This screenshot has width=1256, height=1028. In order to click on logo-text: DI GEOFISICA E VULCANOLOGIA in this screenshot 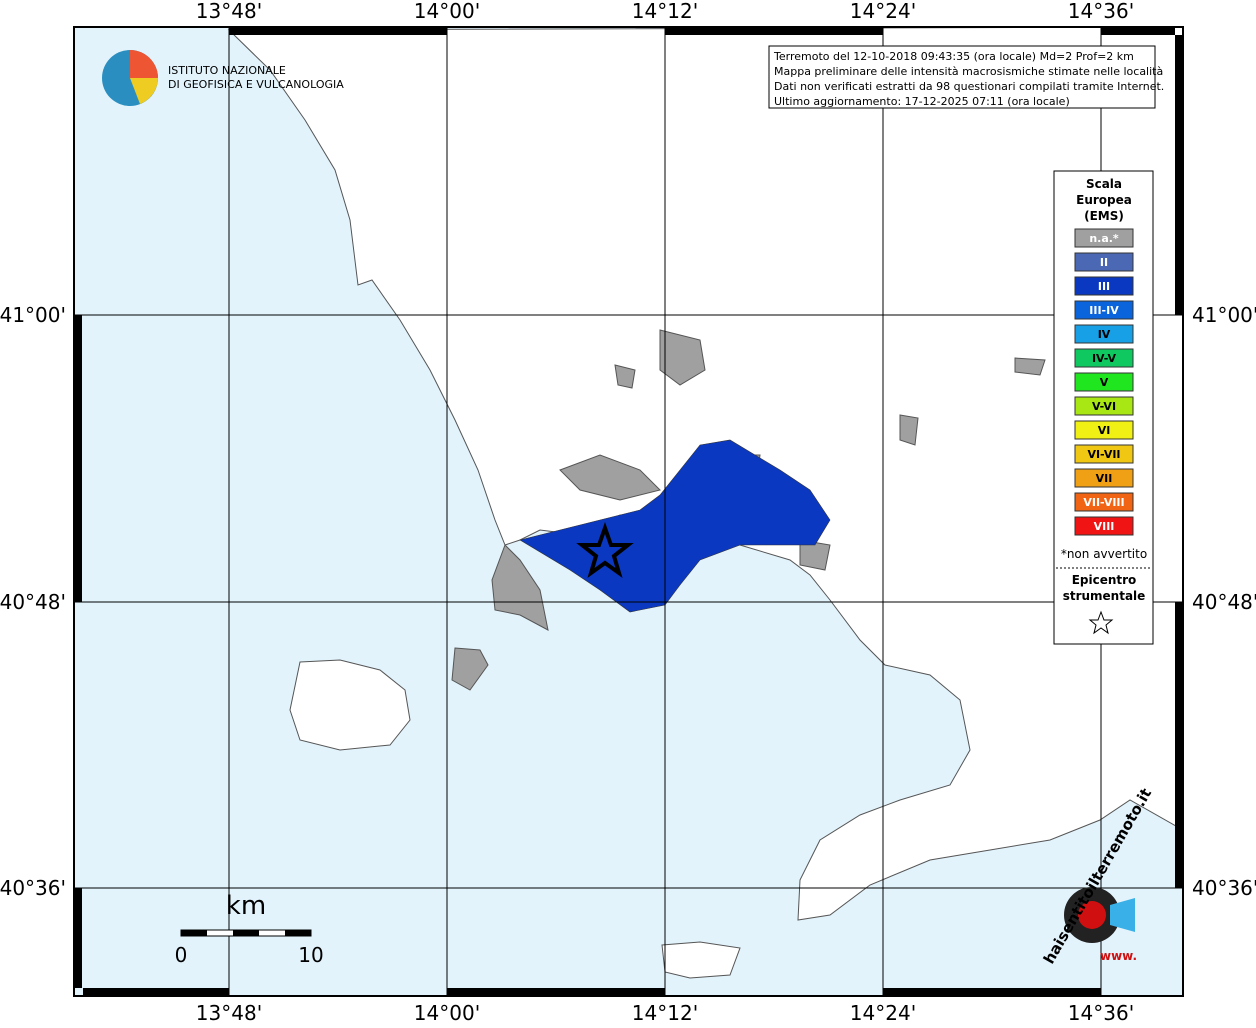, I will do `click(256, 84)`.